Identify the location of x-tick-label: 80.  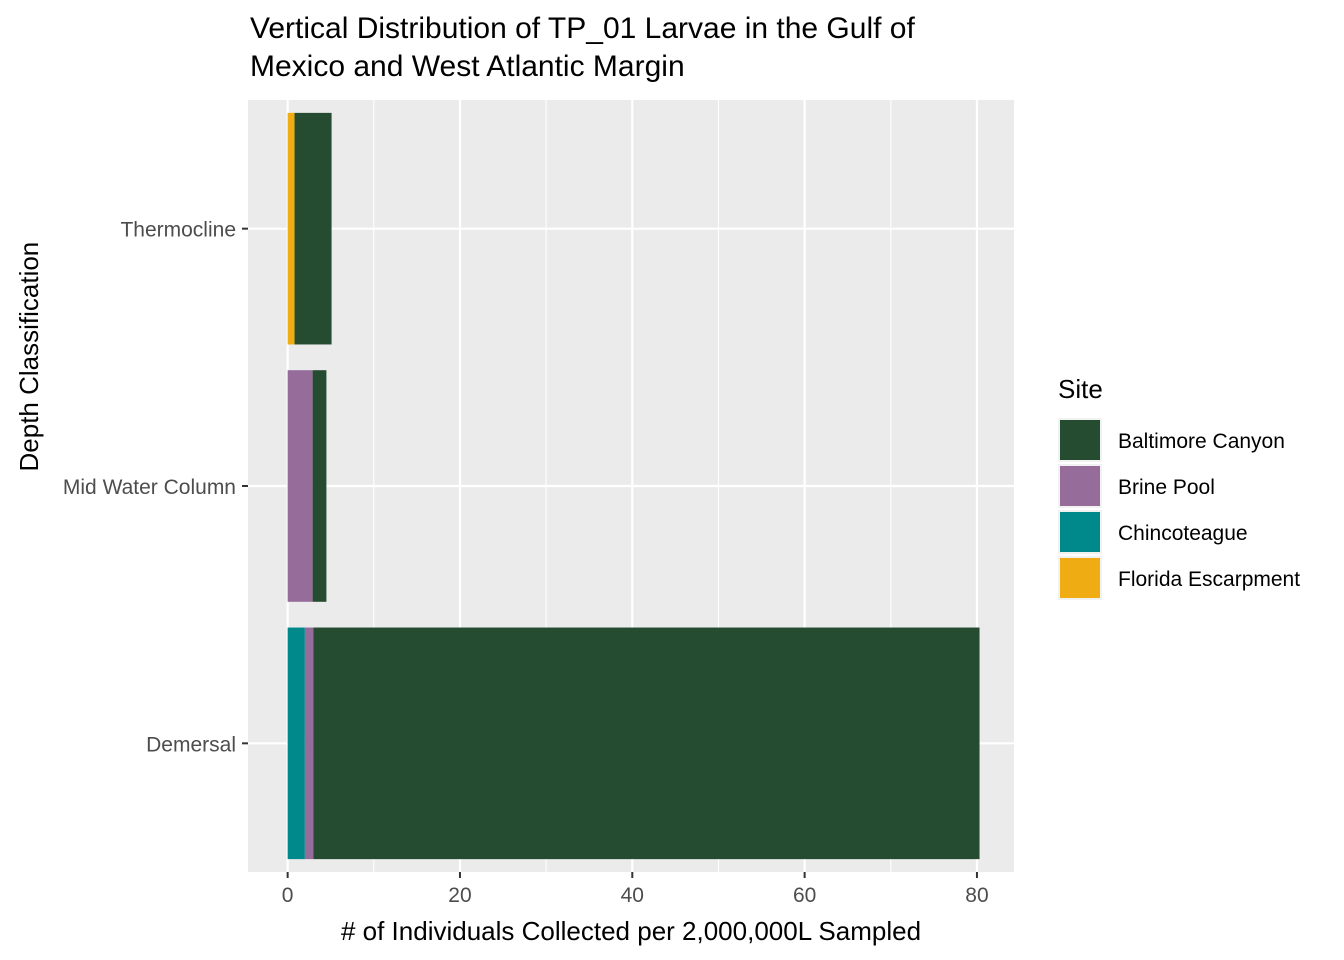
(976, 895).